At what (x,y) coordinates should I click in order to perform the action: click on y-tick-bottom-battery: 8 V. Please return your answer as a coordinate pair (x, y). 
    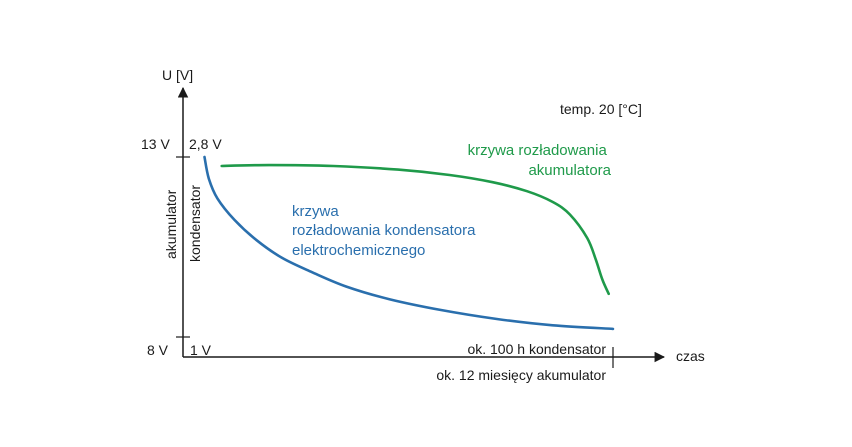
    Looking at the image, I should click on (158, 350).